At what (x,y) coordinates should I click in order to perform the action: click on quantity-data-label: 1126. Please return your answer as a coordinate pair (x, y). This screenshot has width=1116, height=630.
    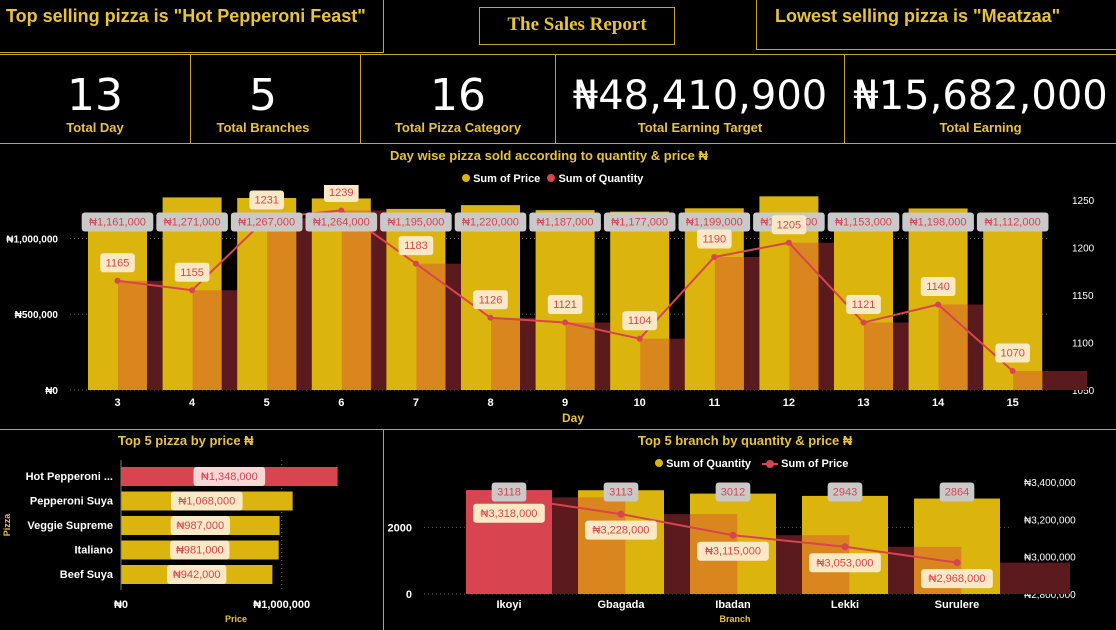
    Looking at the image, I should click on (491, 300).